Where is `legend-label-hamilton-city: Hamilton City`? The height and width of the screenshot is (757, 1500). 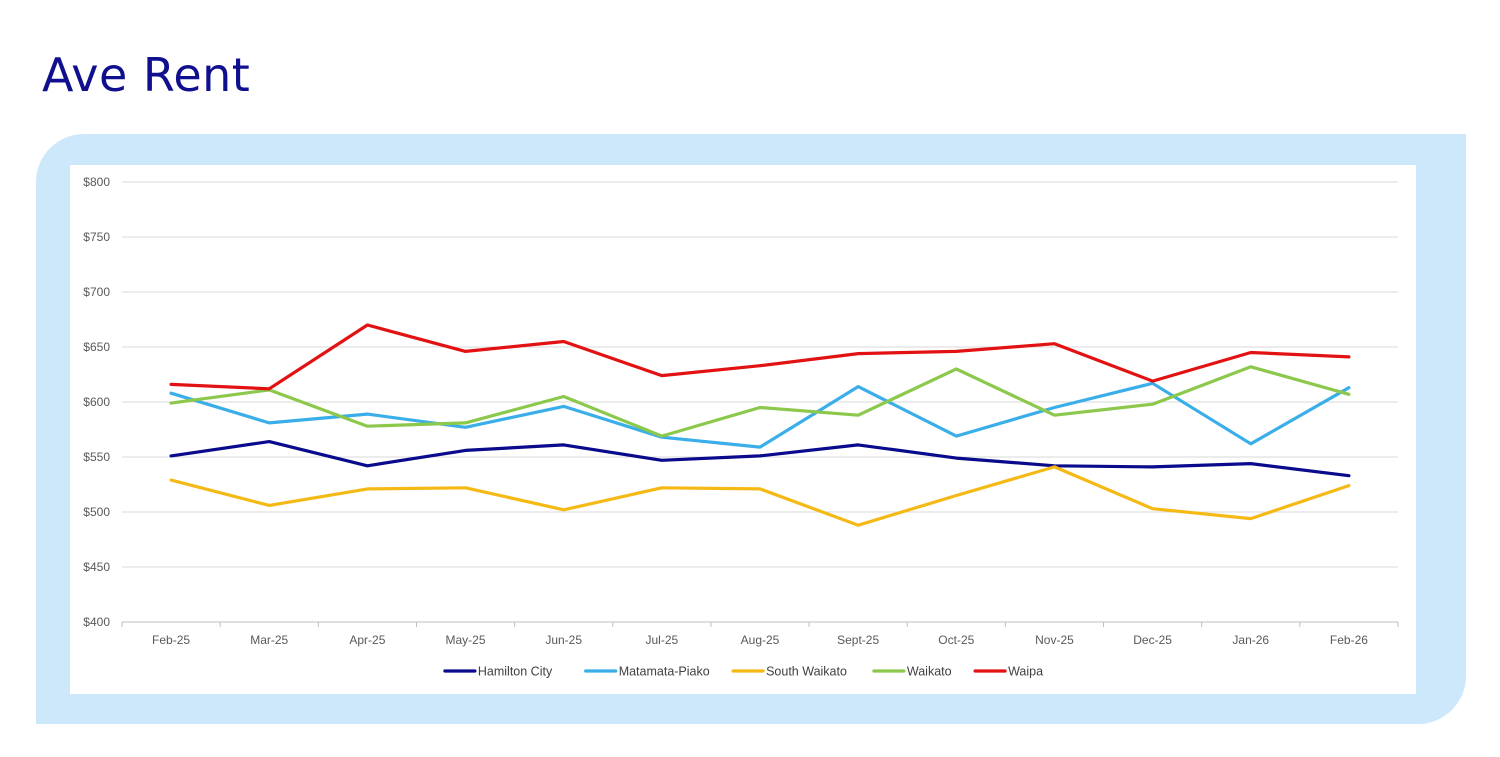
legend-label-hamilton-city: Hamilton City is located at coordinates (515, 672).